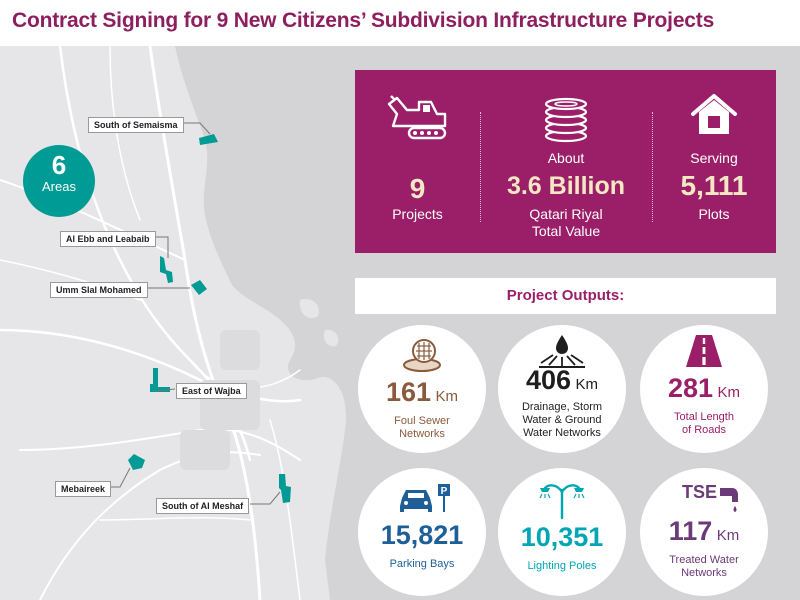 Image resolution: width=800 pixels, height=600 pixels. What do you see at coordinates (425, 498) in the screenshot?
I see `car-parking-icon: P` at bounding box center [425, 498].